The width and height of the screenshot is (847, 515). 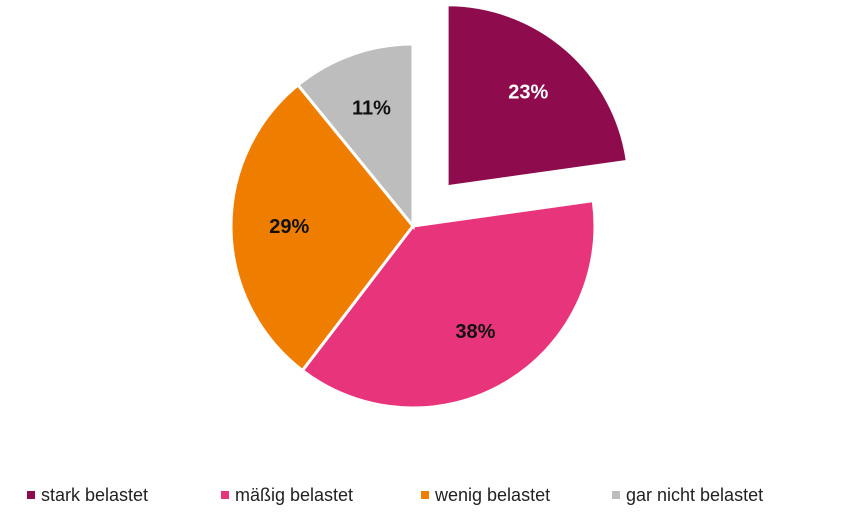 What do you see at coordinates (475, 332) in the screenshot?
I see `data-label: 38%` at bounding box center [475, 332].